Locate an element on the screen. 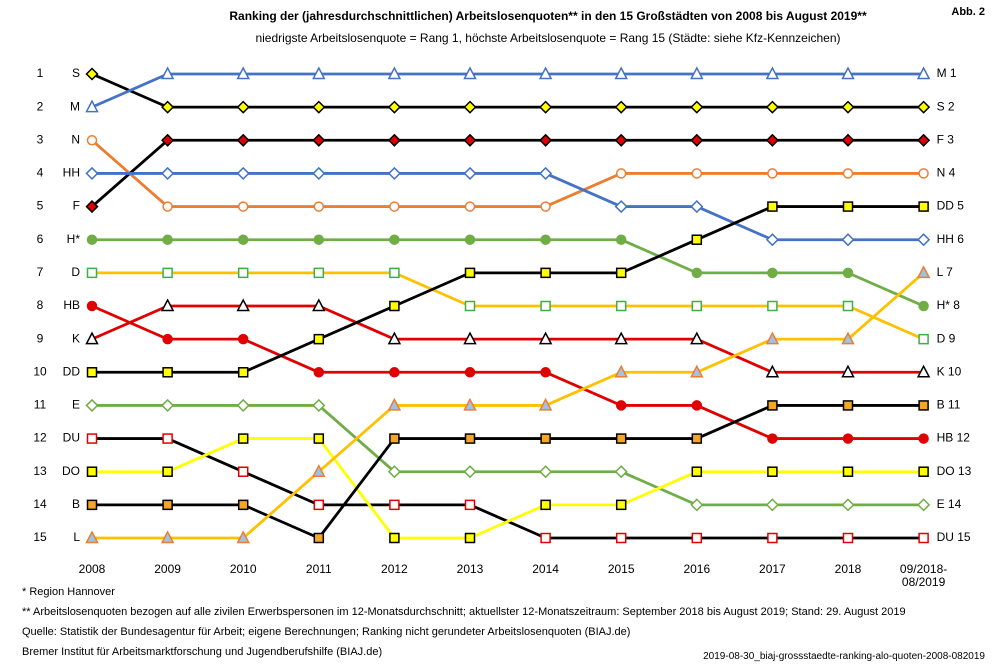 The height and width of the screenshot is (667, 1000). figure-label: Abb. 2 is located at coordinates (968, 12).